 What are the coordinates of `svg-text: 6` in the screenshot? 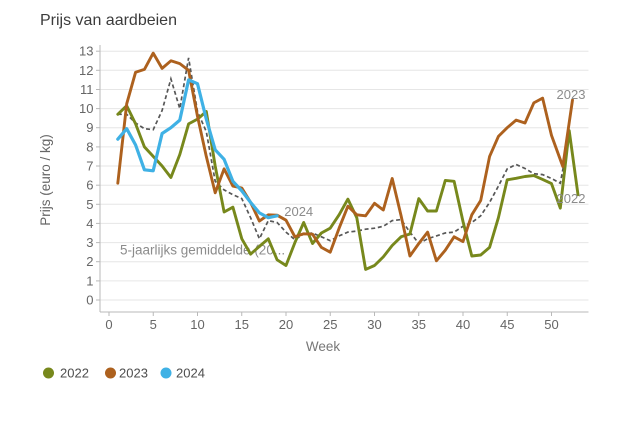 It's located at (89, 185).